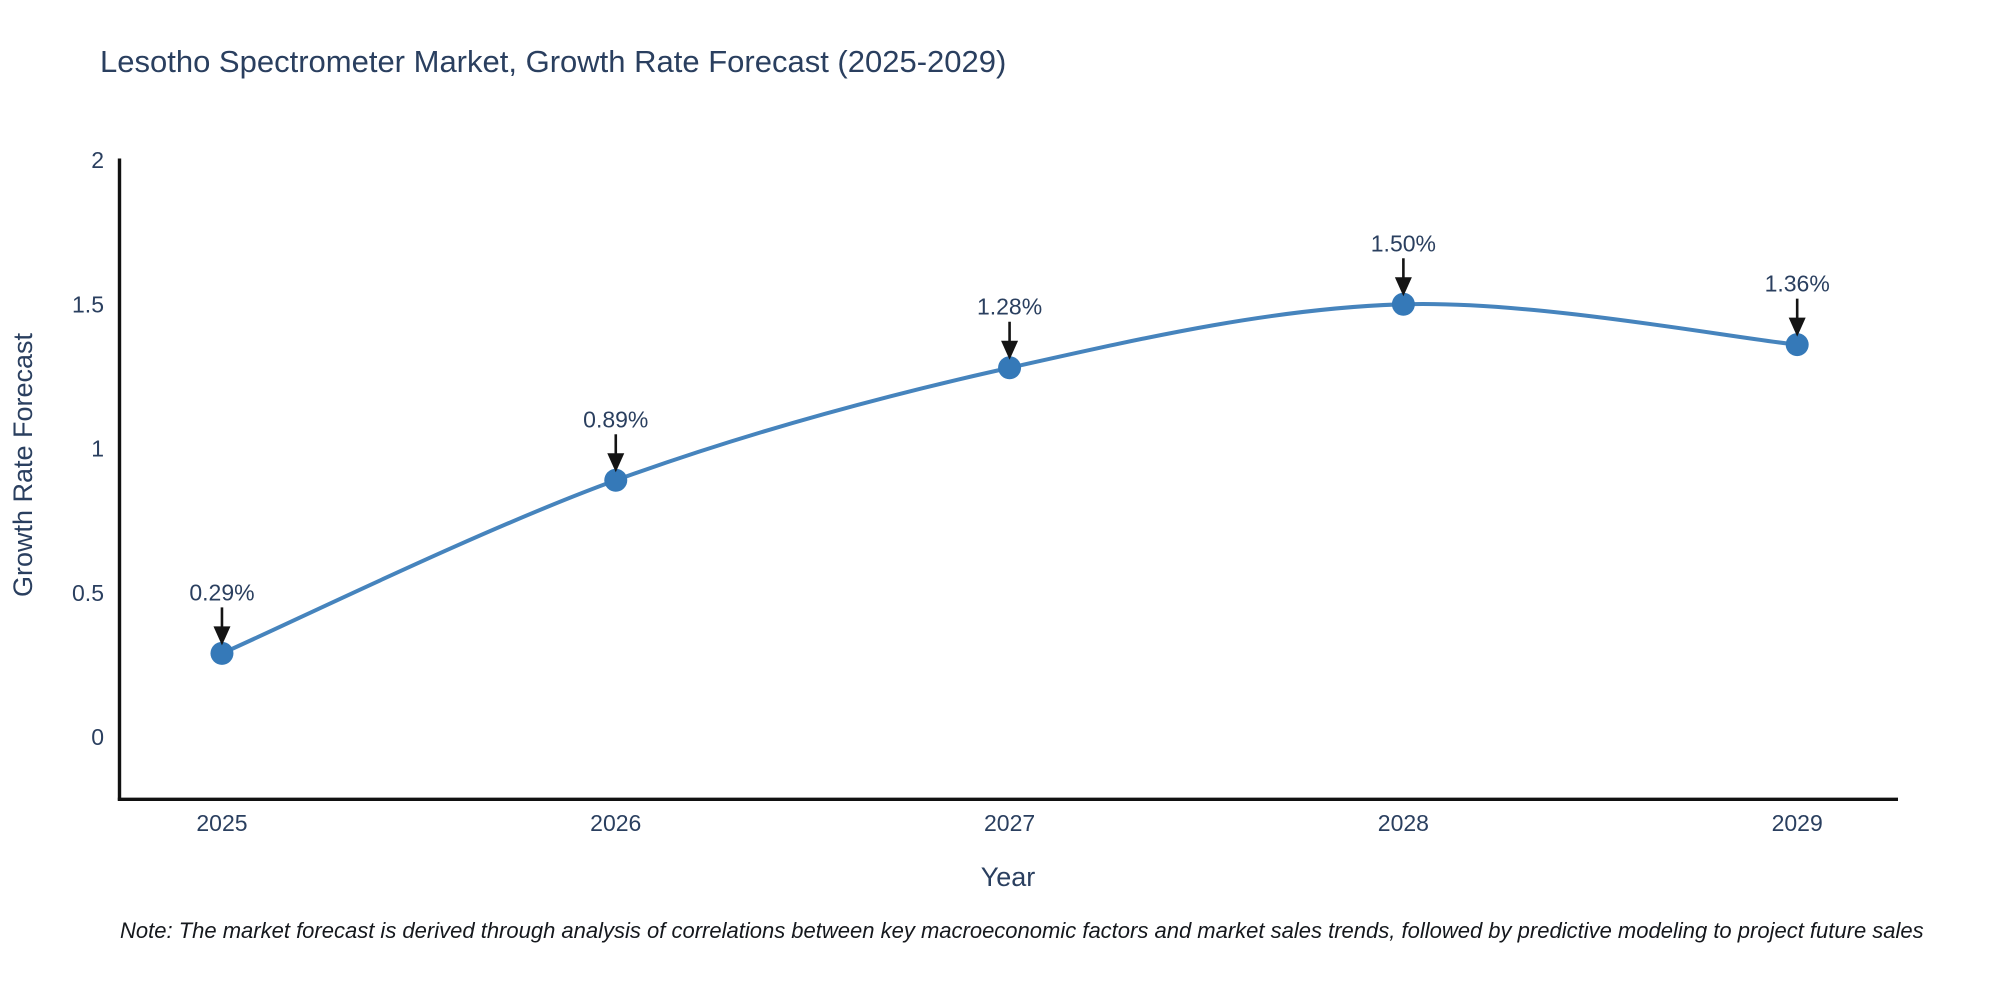  Describe the element at coordinates (88, 593) in the screenshot. I see `y-tick-label-0.5: 0.5` at that location.